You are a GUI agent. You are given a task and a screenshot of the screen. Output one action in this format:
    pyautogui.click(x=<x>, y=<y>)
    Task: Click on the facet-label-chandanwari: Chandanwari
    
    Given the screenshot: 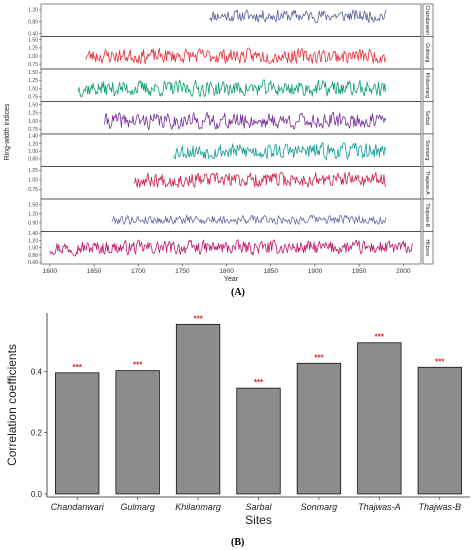 What is the action you would take?
    pyautogui.click(x=427, y=20)
    